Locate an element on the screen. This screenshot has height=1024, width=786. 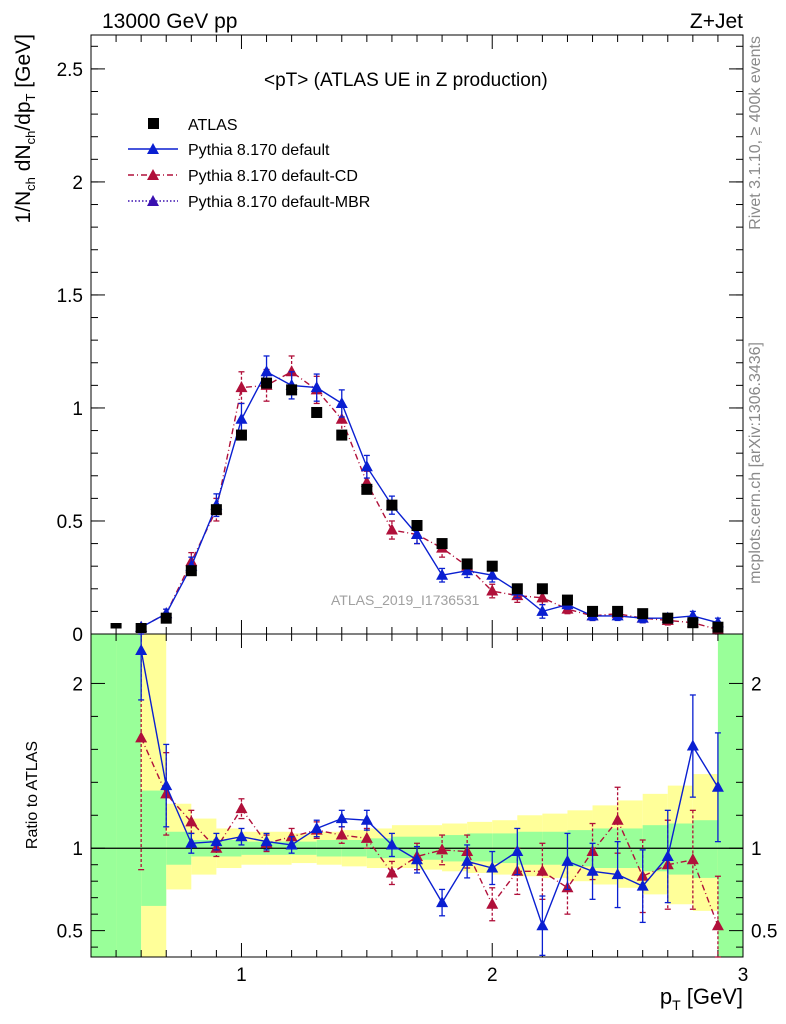
ratio-ytick-label: 0.5 is located at coordinates (70, 932).